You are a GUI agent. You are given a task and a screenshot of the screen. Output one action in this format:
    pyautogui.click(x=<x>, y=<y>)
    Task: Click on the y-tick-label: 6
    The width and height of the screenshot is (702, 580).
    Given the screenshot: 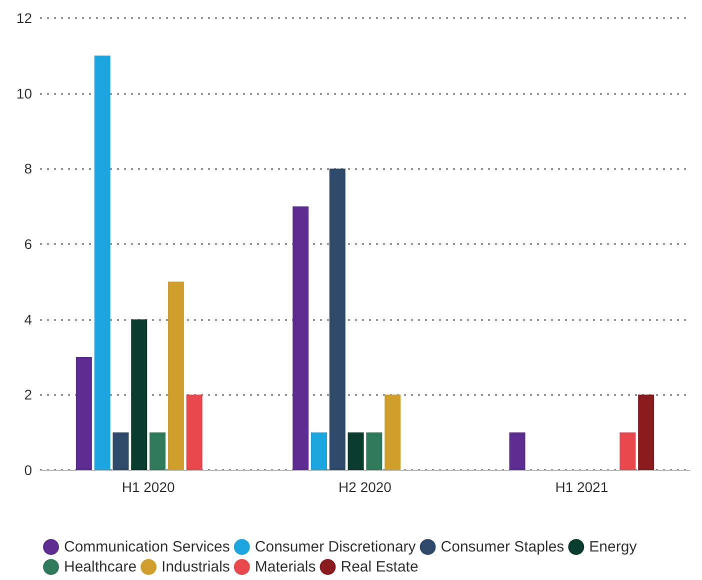 What is the action you would take?
    pyautogui.click(x=28, y=244)
    